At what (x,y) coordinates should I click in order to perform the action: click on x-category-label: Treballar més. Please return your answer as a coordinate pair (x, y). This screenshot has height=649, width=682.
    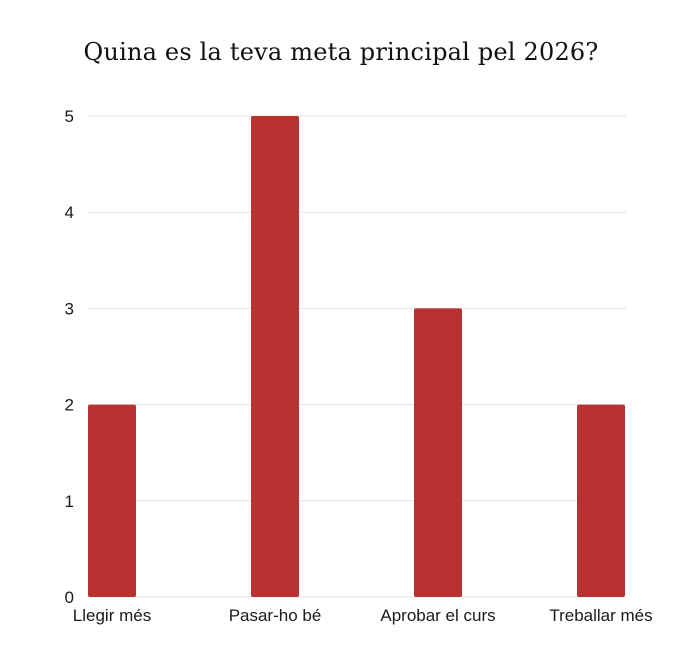
    Looking at the image, I should click on (600, 615).